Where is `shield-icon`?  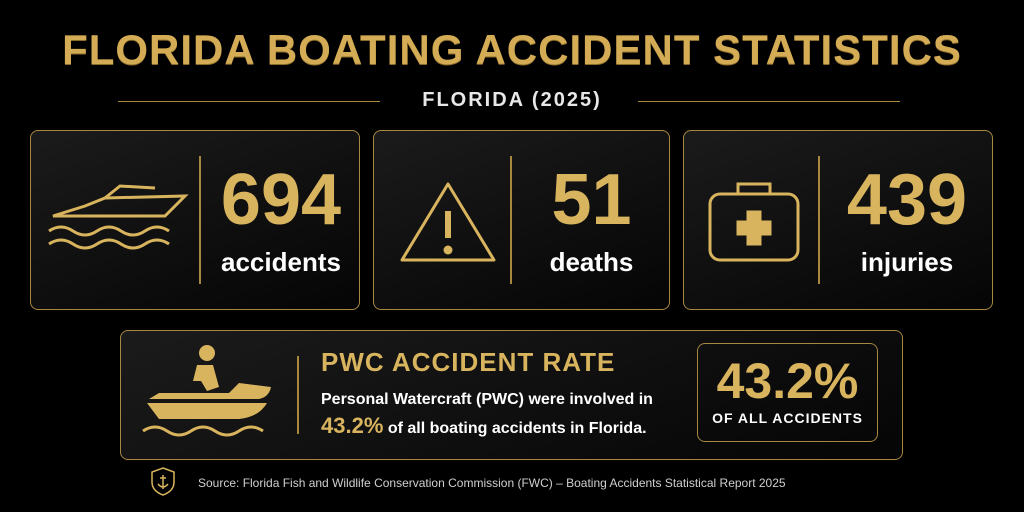 shield-icon is located at coordinates (163, 481).